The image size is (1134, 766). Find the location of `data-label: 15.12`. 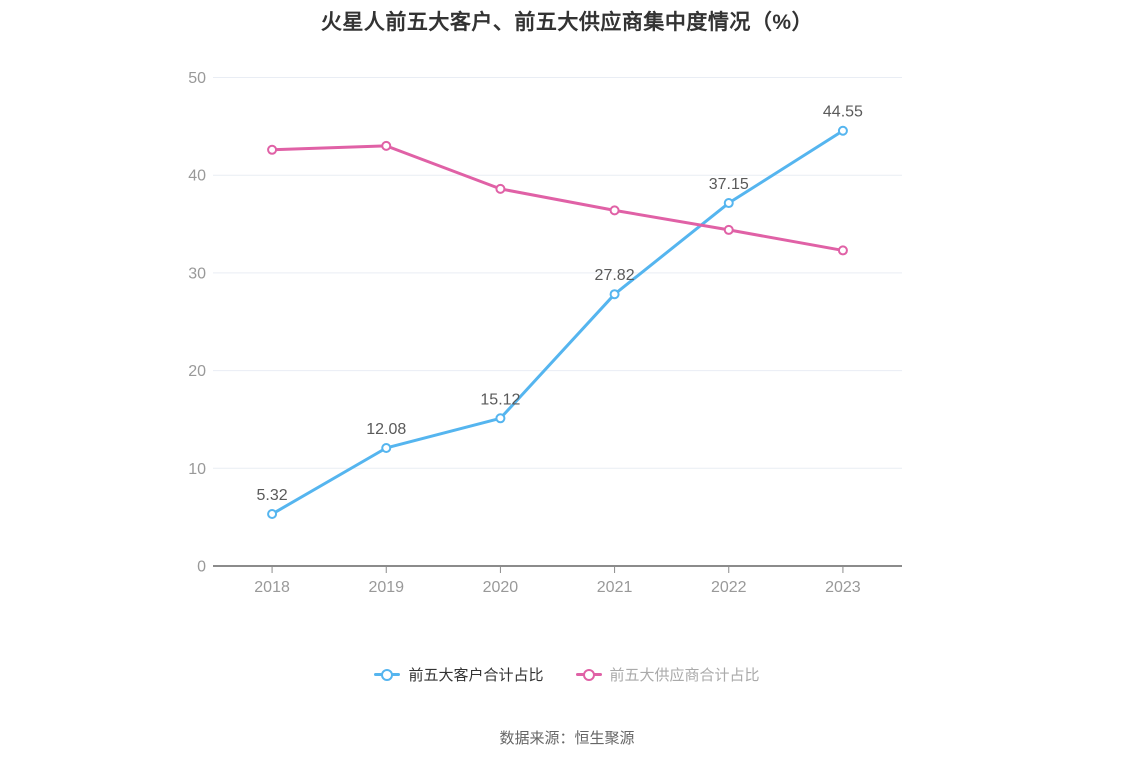

data-label: 15.12 is located at coordinates (500, 399).